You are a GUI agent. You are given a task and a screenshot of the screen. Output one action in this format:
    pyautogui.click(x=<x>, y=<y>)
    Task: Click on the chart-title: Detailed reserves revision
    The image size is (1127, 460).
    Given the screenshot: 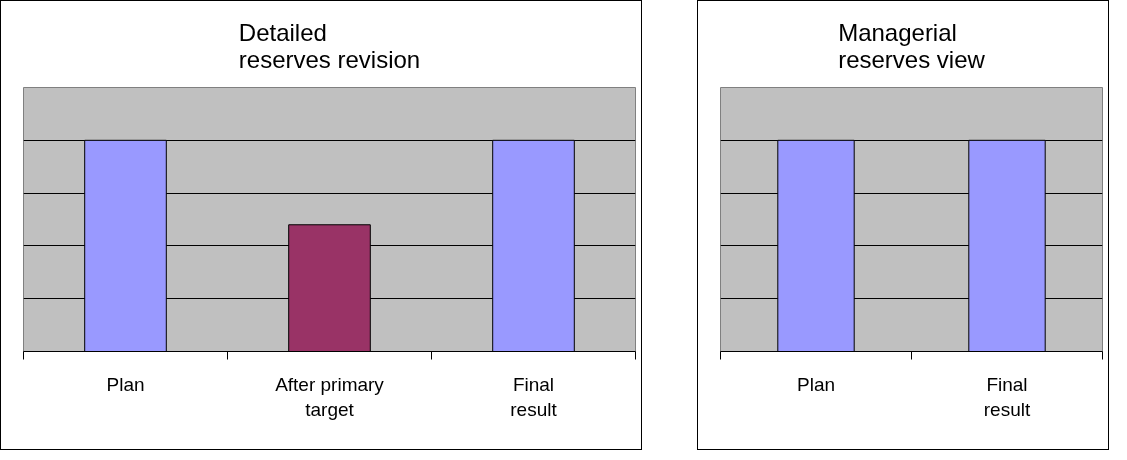 What is the action you would take?
    pyautogui.click(x=329, y=45)
    